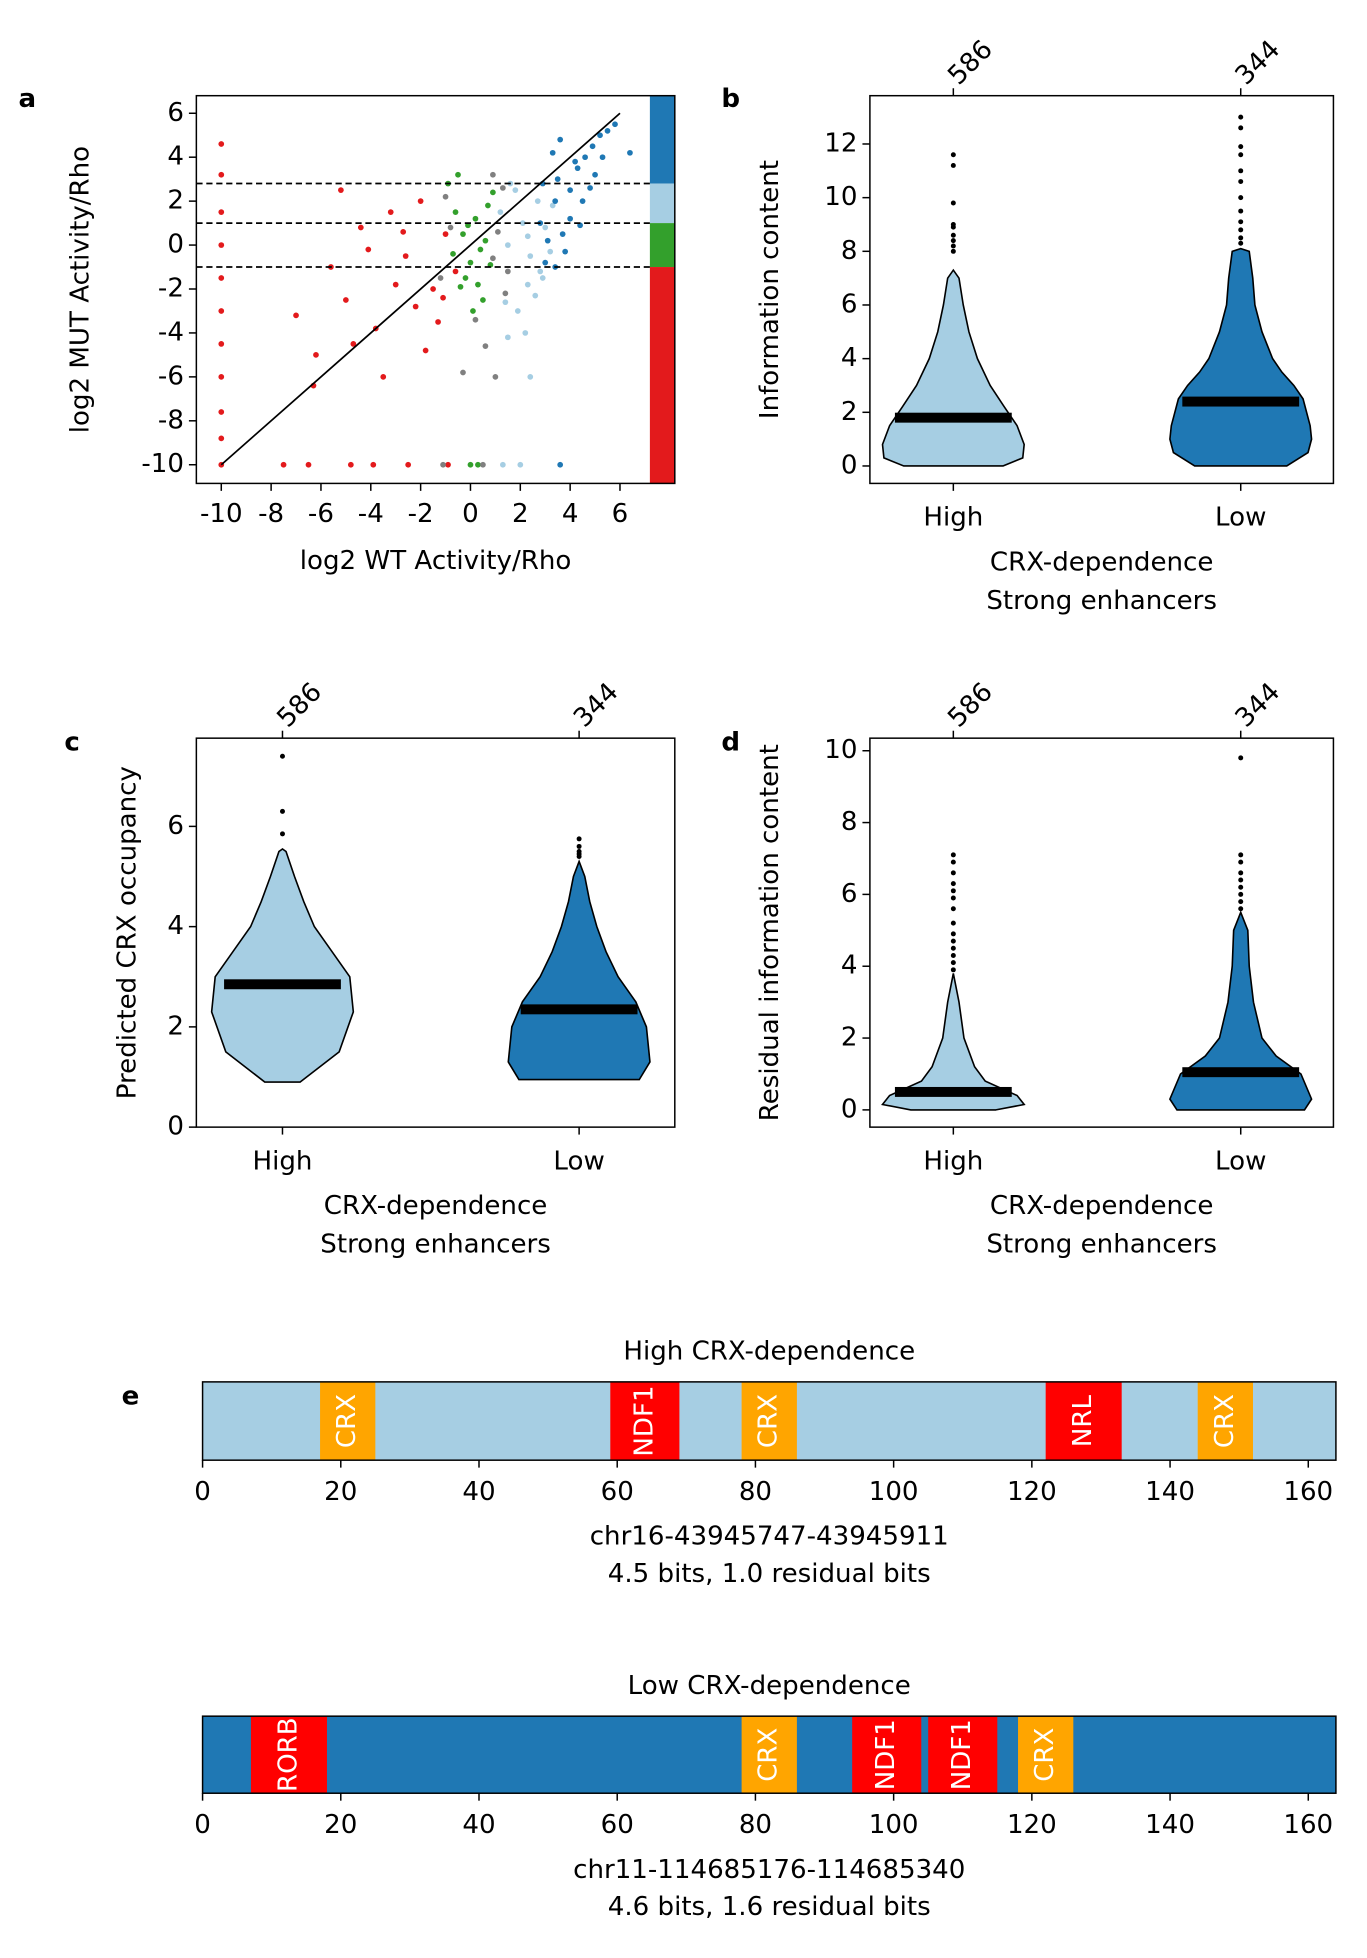  What do you see at coordinates (770, 289) in the screenshot?
I see `y-axis-label: Information content` at bounding box center [770, 289].